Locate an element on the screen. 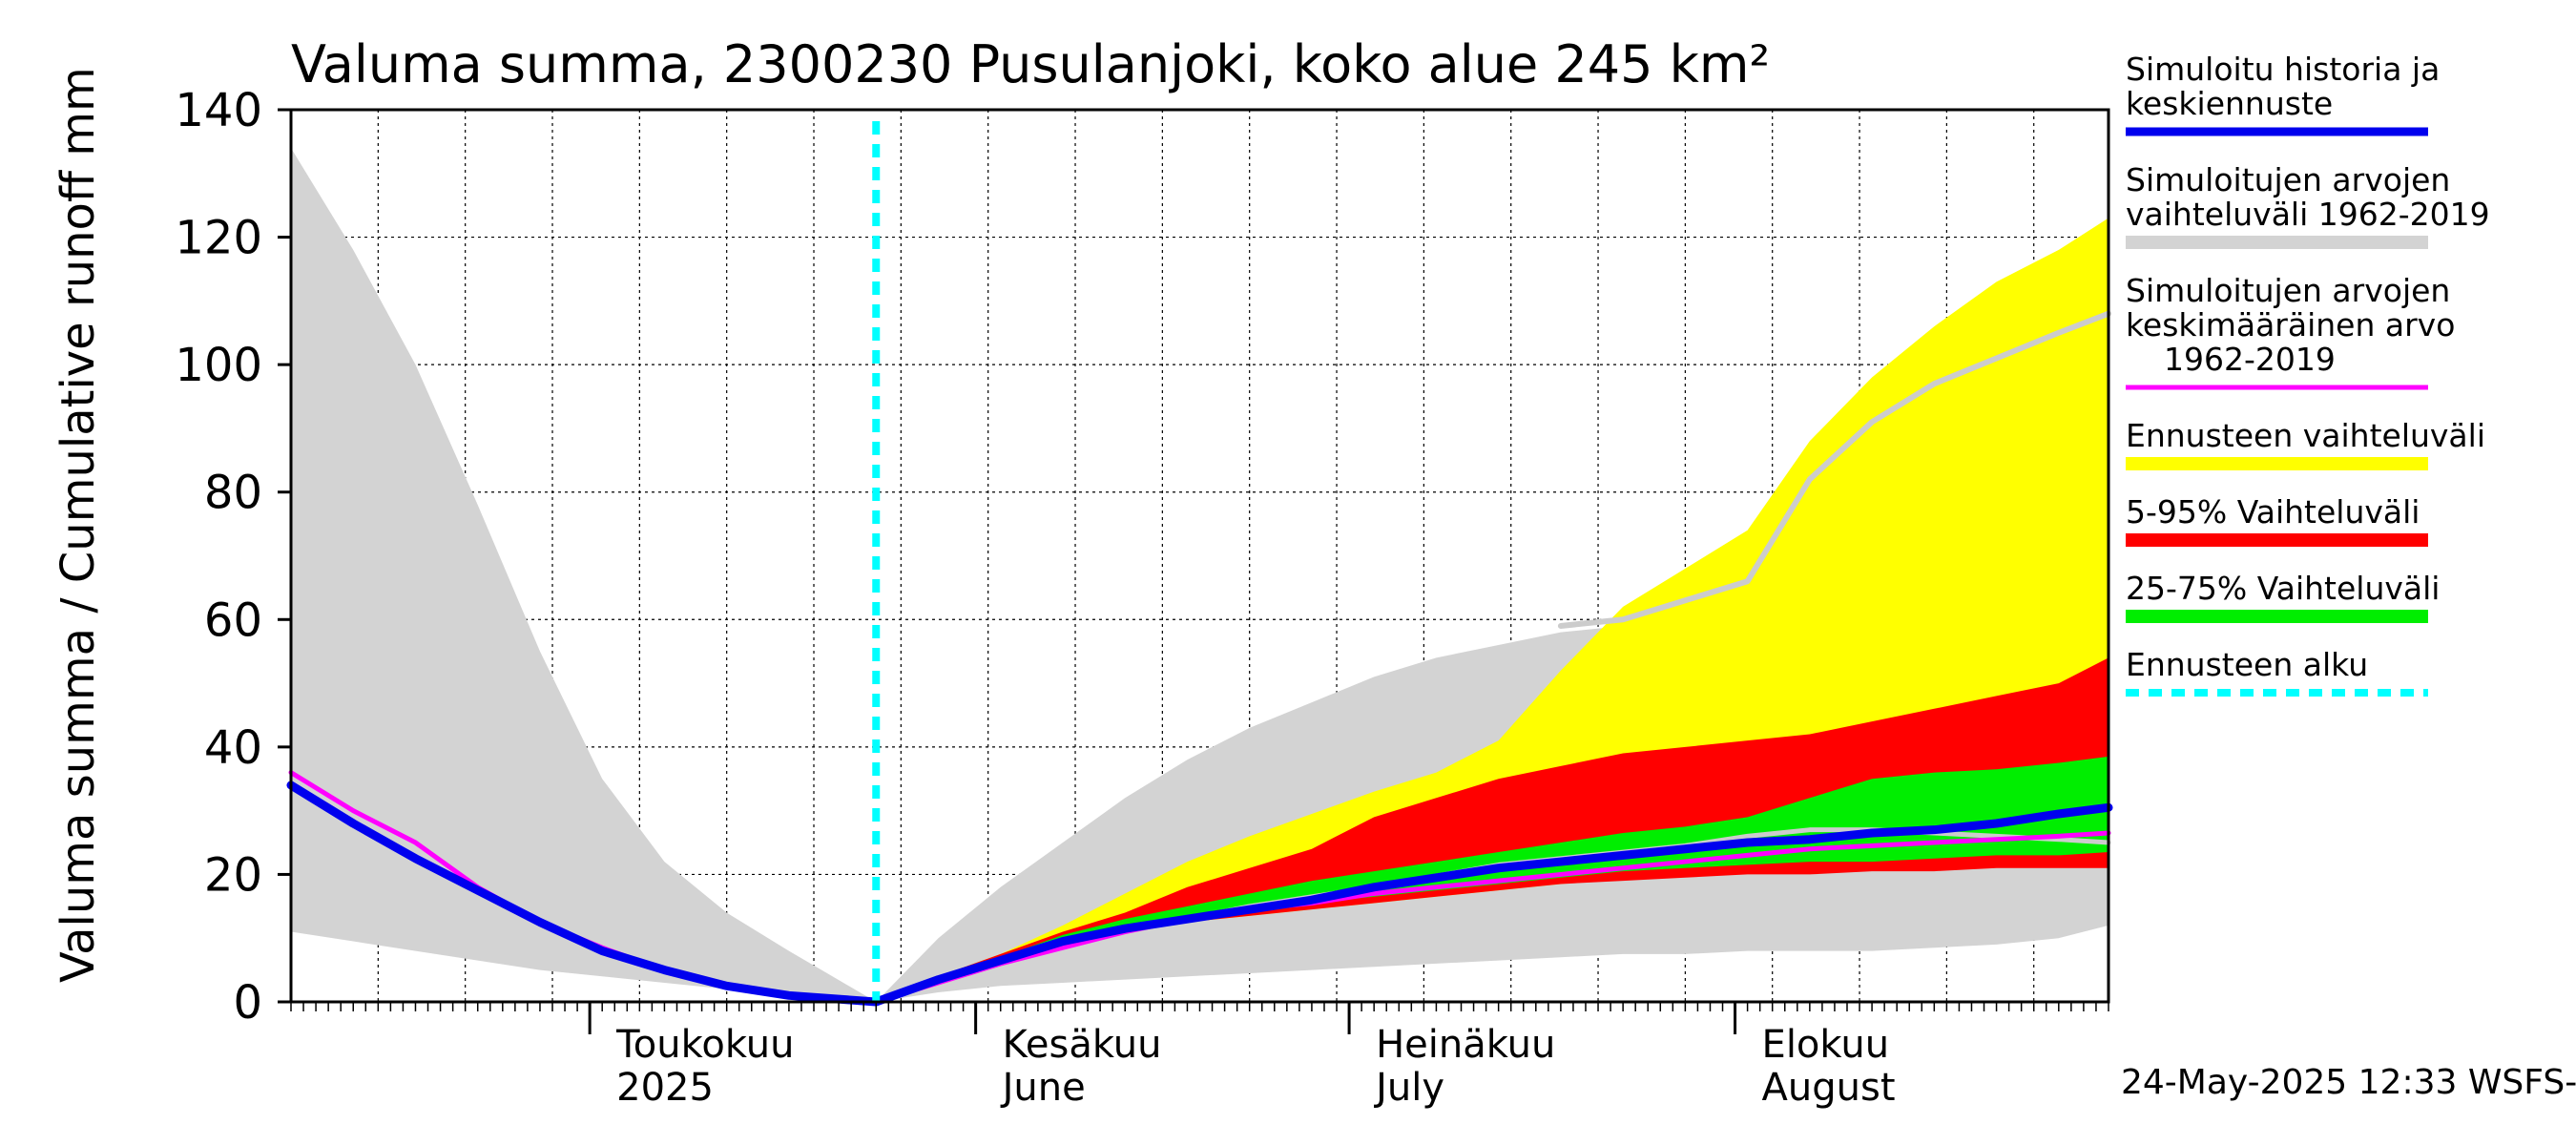 Image resolution: width=2576 pixels, height=1145 pixels. legend-label: Ennusteen alku is located at coordinates (2247, 665).